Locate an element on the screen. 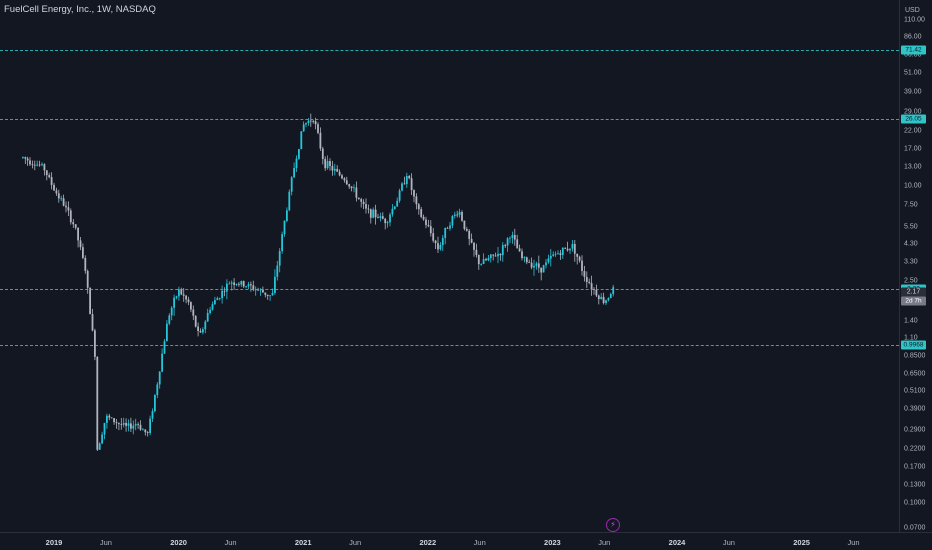 This screenshot has height=550, width=932. time-tick-label: 2020 is located at coordinates (178, 542).